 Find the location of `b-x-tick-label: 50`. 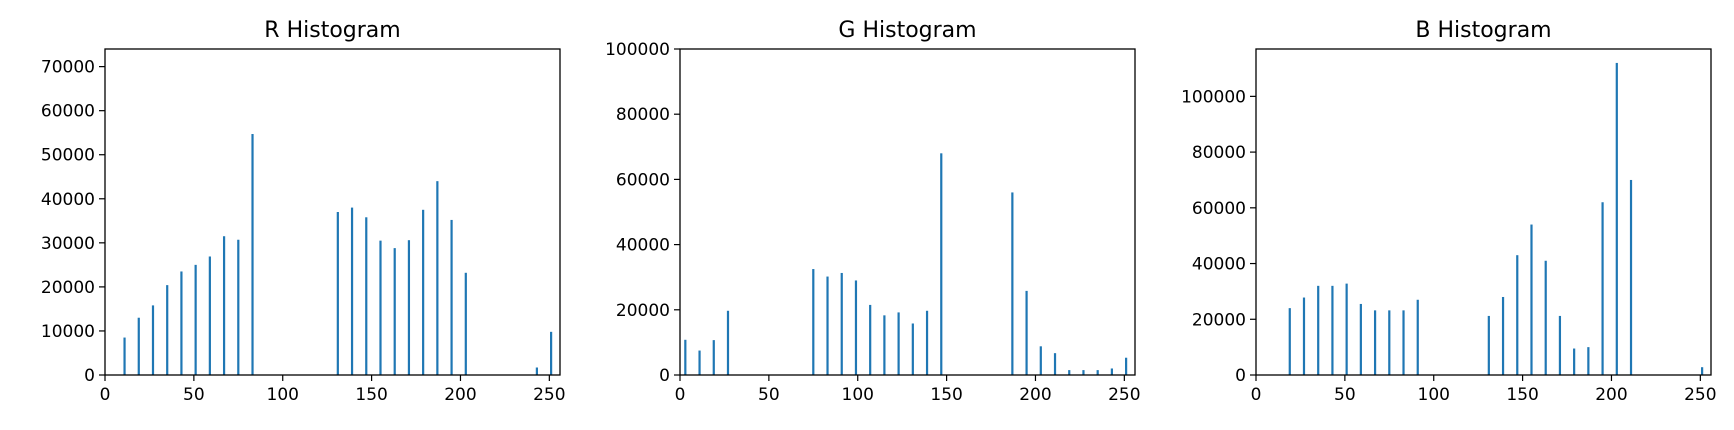

b-x-tick-label: 50 is located at coordinates (1345, 395).